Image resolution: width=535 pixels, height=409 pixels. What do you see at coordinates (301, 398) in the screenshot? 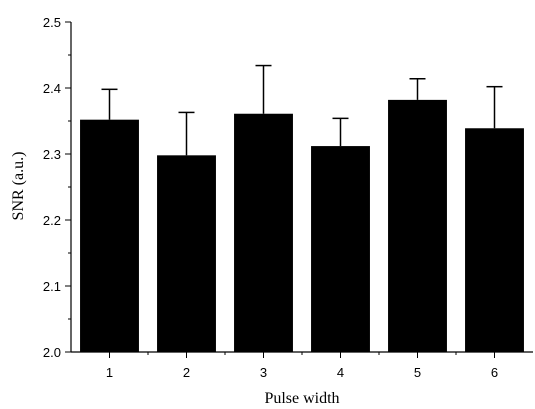
I see `x-axis-title: Pulse width` at bounding box center [301, 398].